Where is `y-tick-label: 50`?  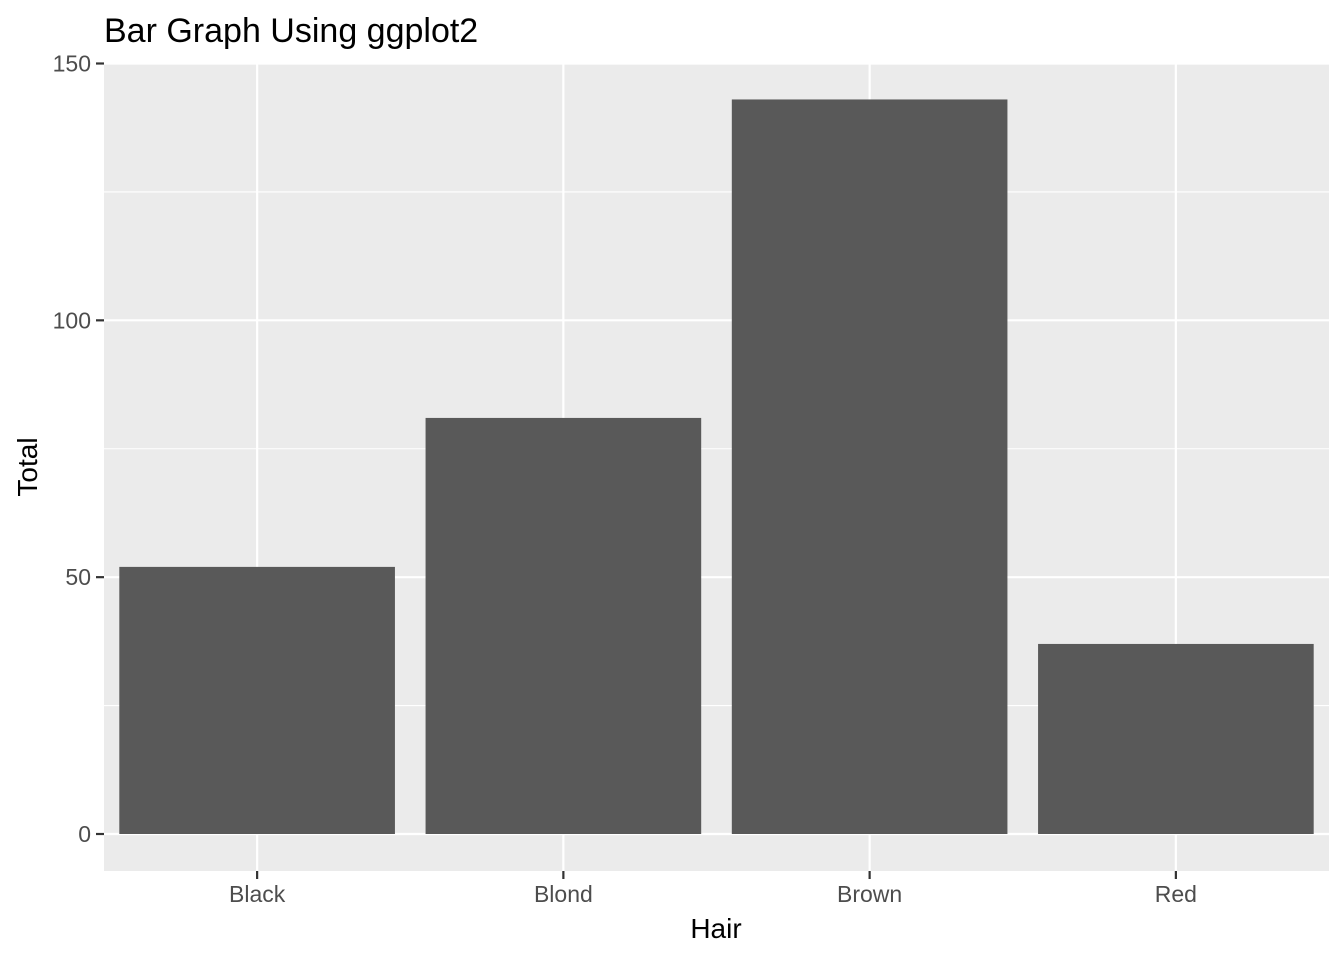 y-tick-label: 50 is located at coordinates (78, 577).